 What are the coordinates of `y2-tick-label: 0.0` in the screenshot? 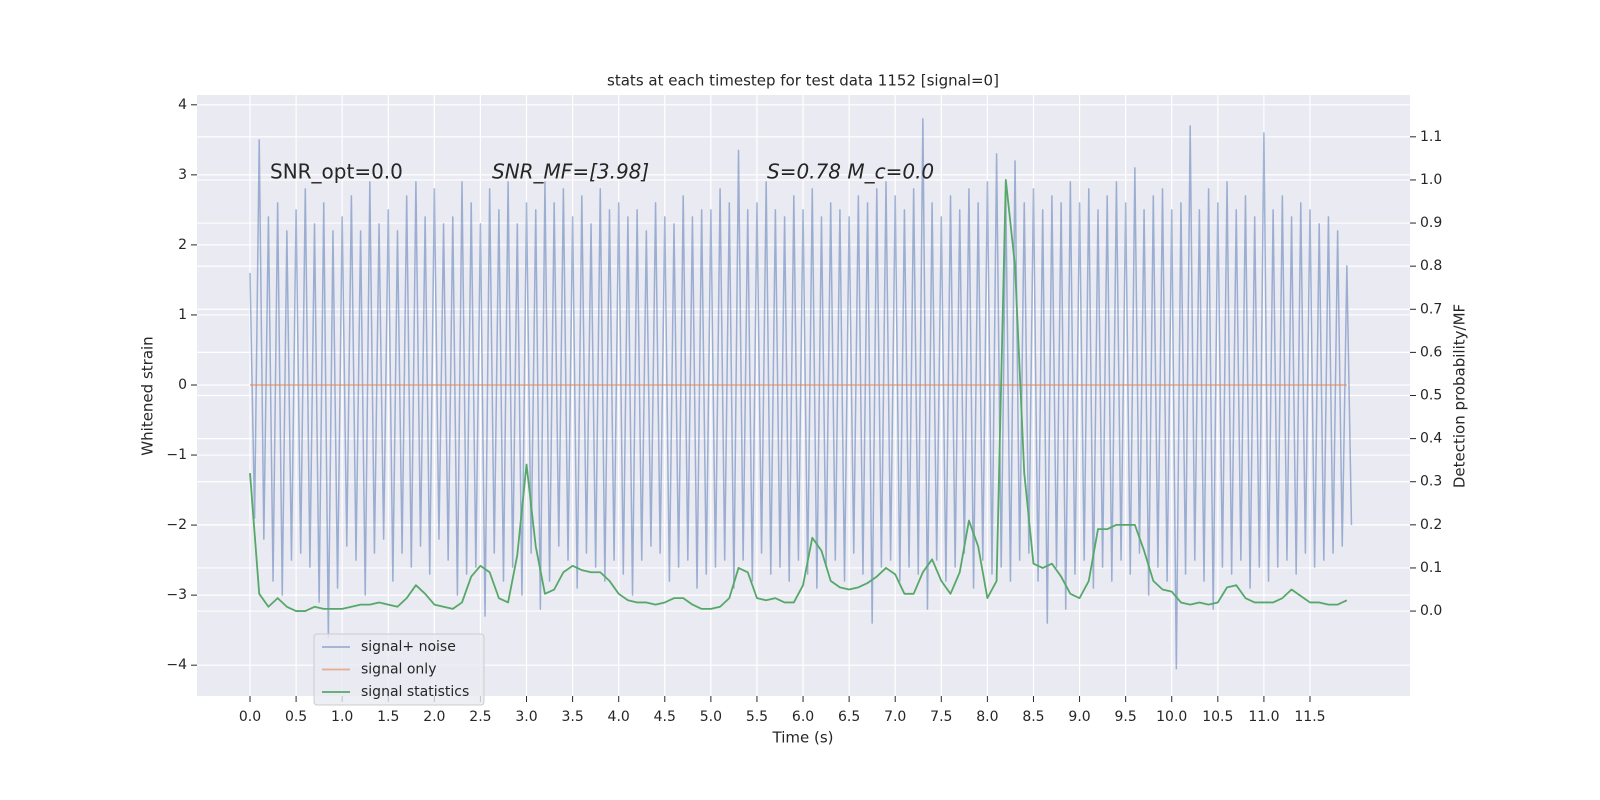 It's located at (1431, 611).